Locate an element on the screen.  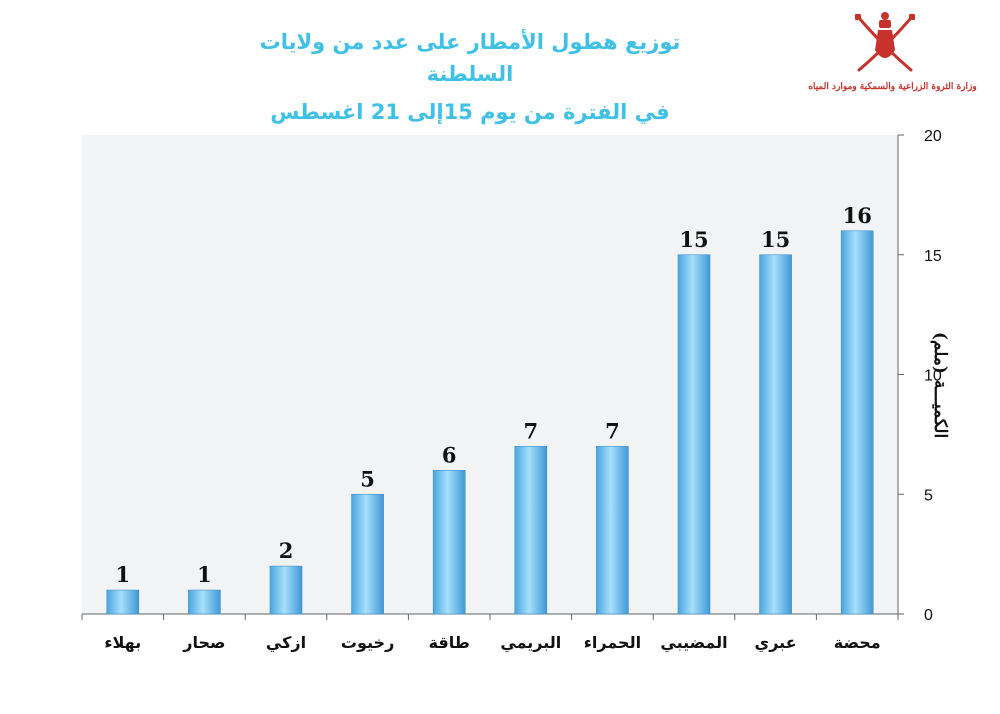
data-label: 6 is located at coordinates (449, 454).